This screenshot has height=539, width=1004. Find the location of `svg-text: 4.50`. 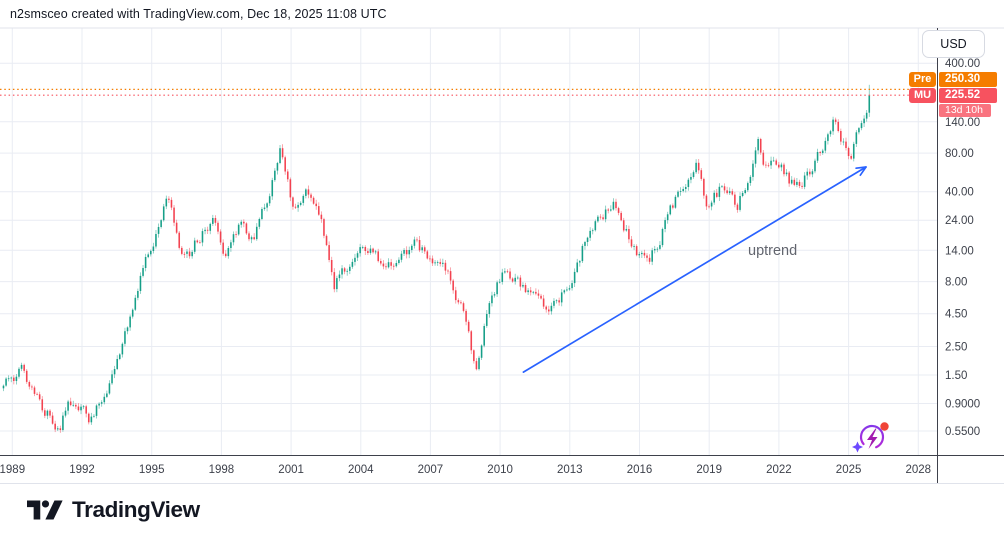

svg-text: 4.50 is located at coordinates (956, 315).